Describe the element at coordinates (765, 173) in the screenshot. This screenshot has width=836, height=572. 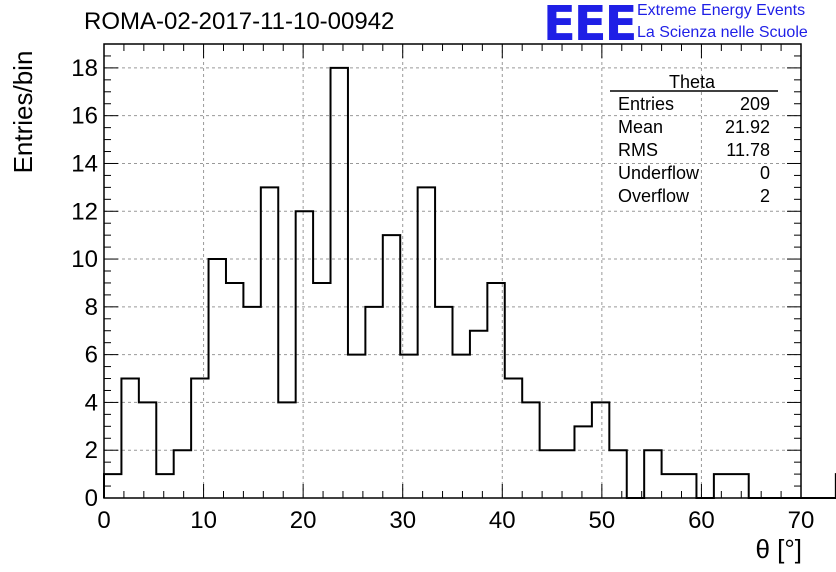
I see `stats-value: 0` at that location.